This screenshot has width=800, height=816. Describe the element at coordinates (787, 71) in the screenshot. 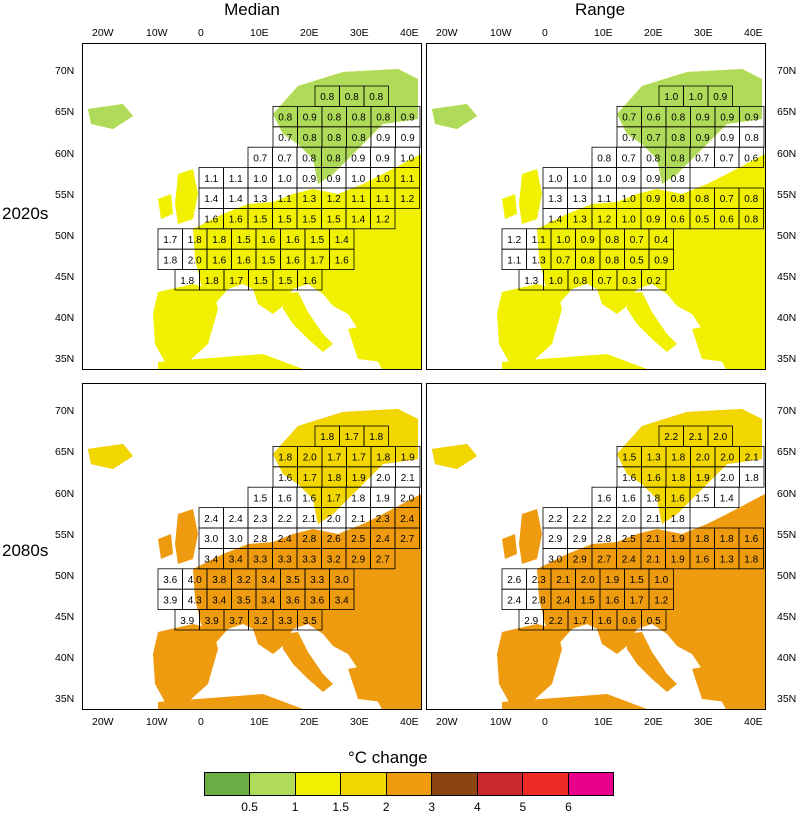

I see `lat-tick-label: 70N` at that location.